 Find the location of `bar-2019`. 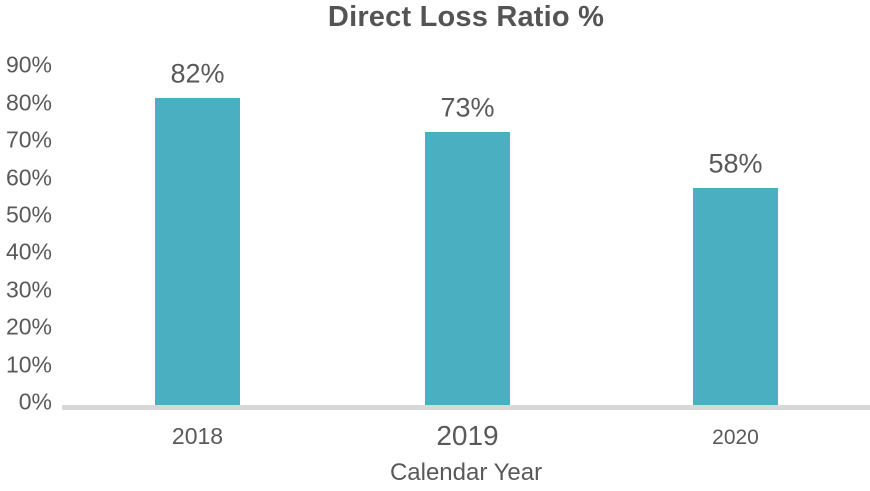

bar-2019 is located at coordinates (467, 268).